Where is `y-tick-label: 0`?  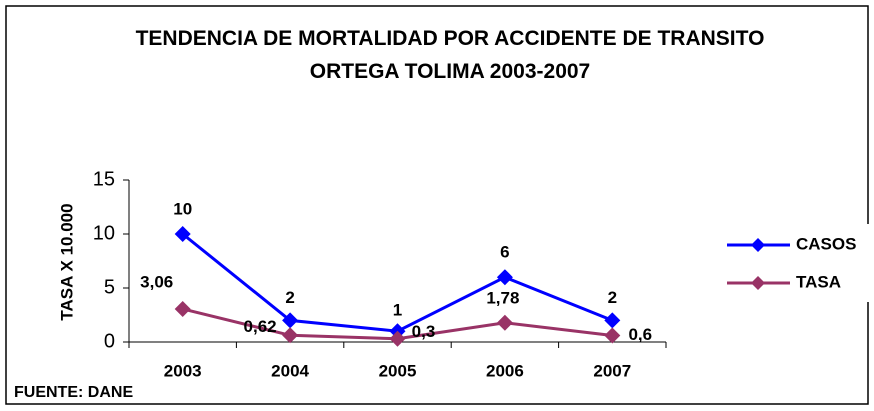 y-tick-label: 0 is located at coordinates (109, 341).